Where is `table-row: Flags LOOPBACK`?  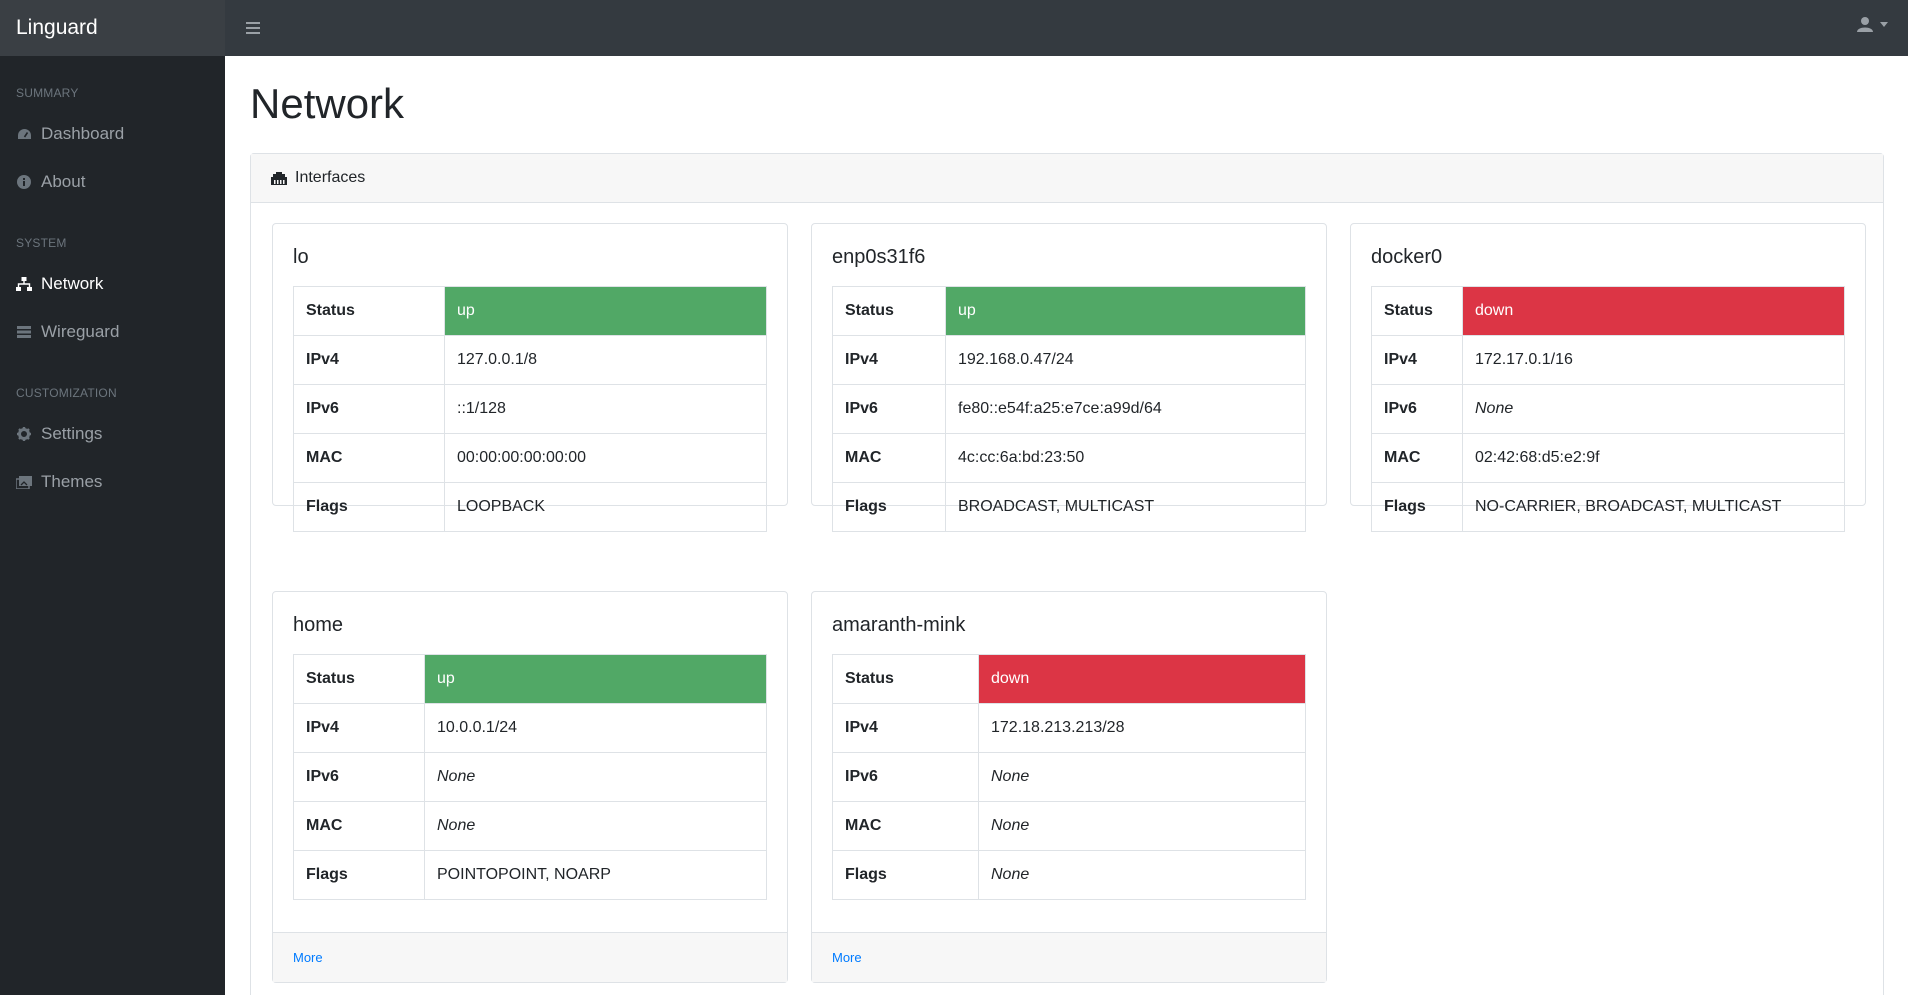
table-row: Flags LOOPBACK is located at coordinates (530, 507).